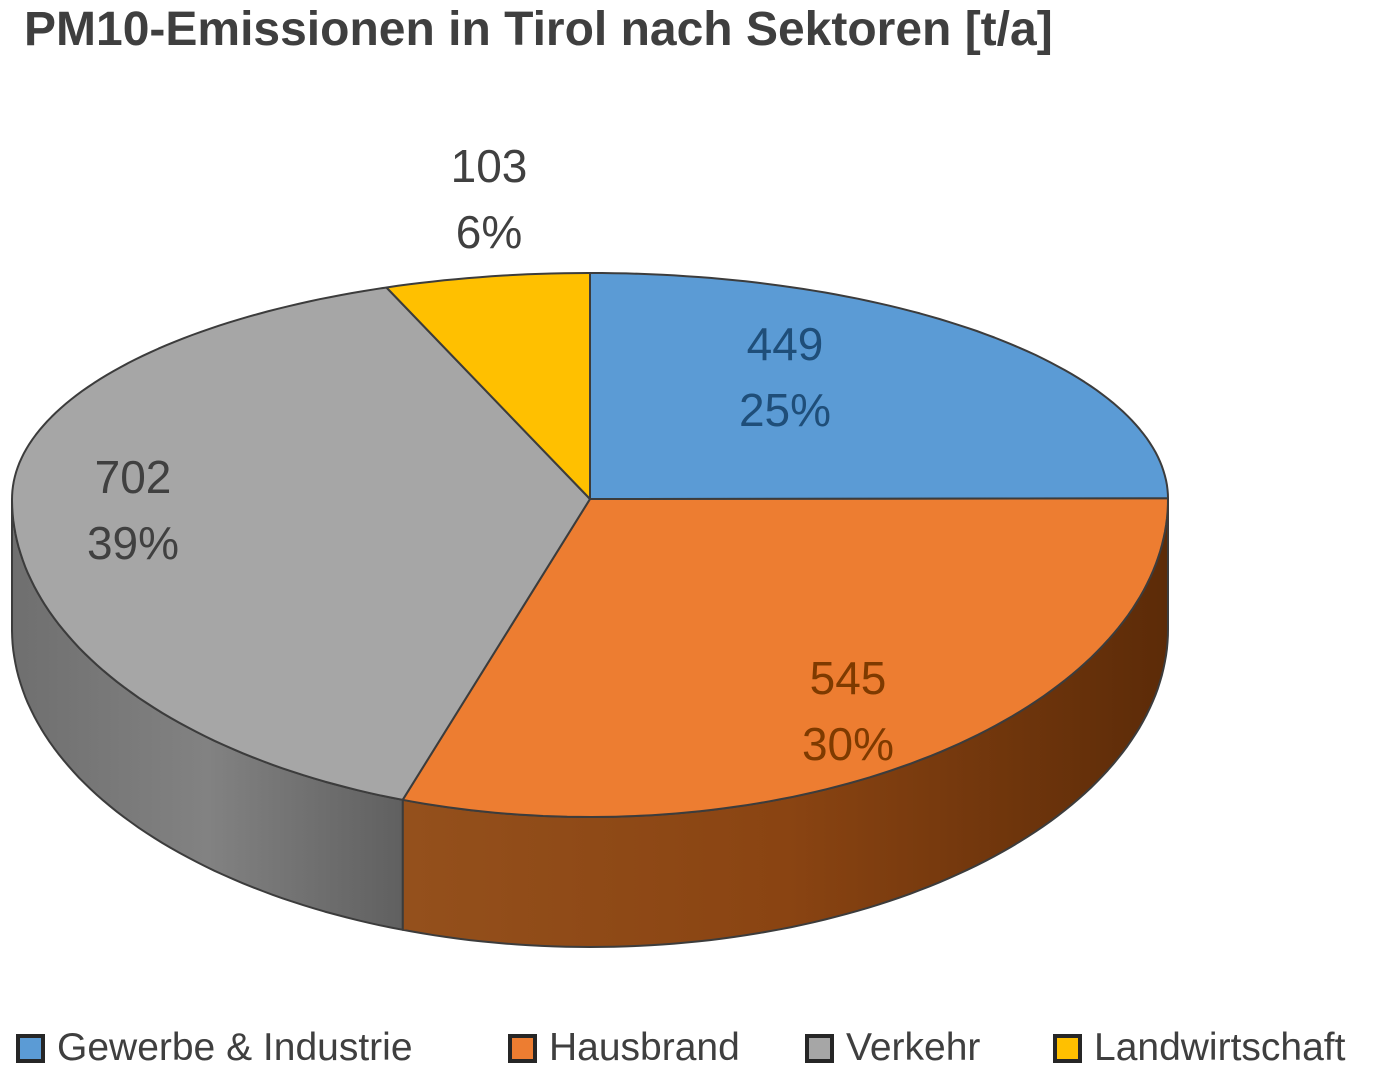  I want to click on legend-item-landwirtschaft: Landwirtschaft, so click(1199, 1048).